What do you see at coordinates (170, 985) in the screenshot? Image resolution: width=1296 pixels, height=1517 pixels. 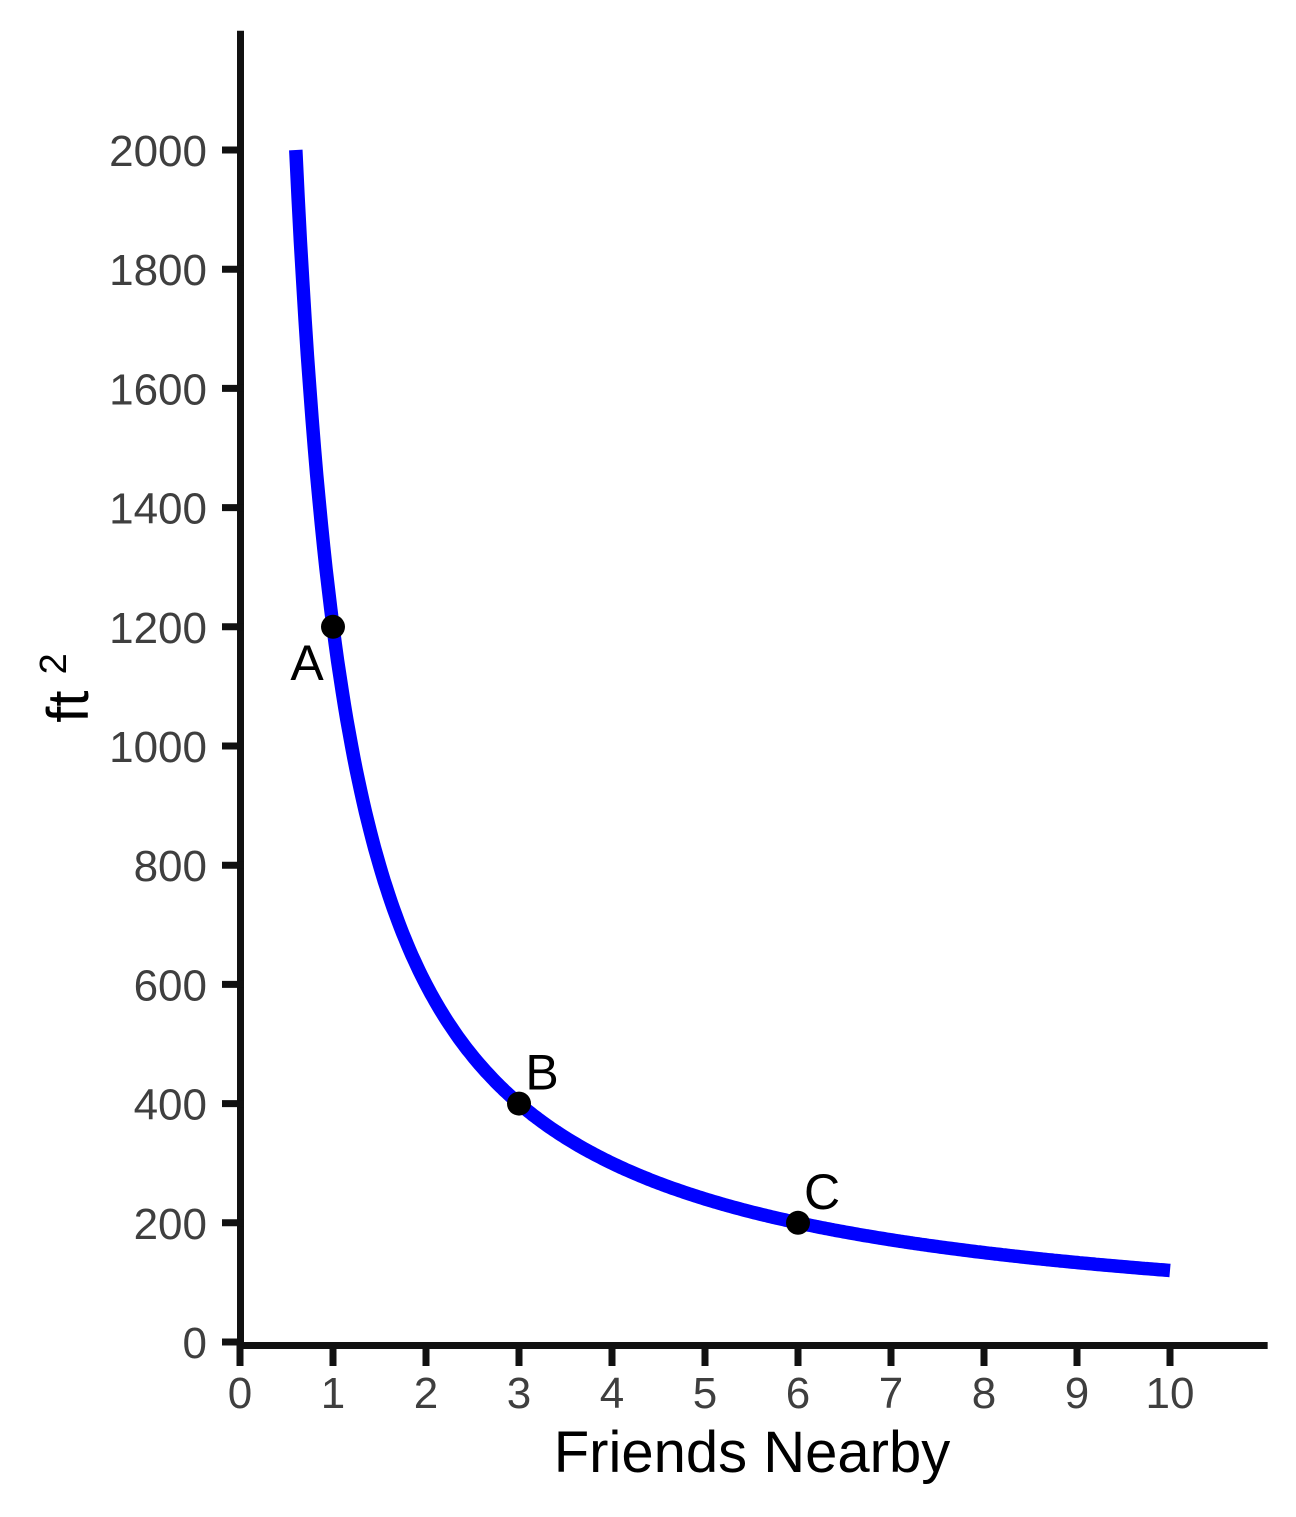 I see `y-tick-label: 600` at bounding box center [170, 985].